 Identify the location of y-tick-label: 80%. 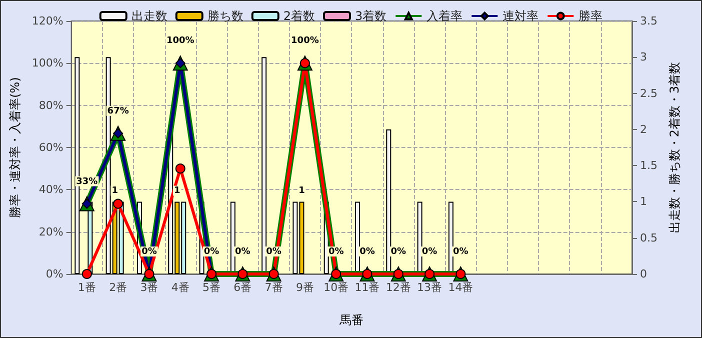
(51, 105).